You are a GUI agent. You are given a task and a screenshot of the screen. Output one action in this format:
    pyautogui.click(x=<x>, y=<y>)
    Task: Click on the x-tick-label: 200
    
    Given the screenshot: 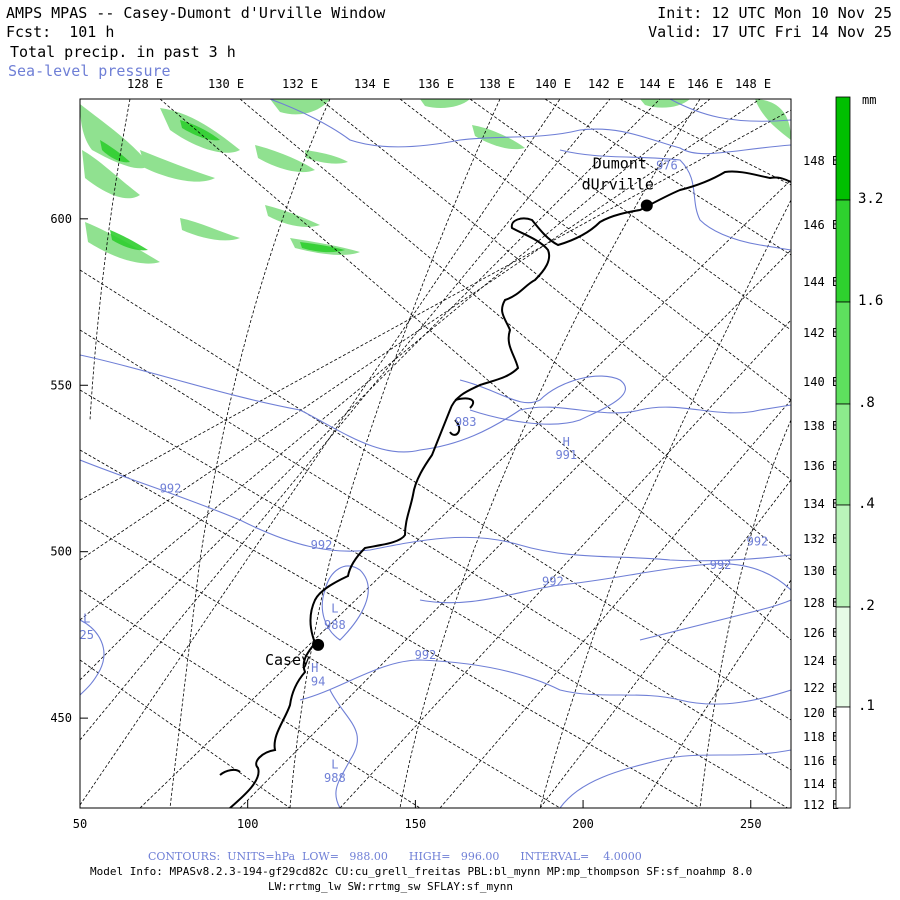 What is the action you would take?
    pyautogui.click(x=583, y=824)
    